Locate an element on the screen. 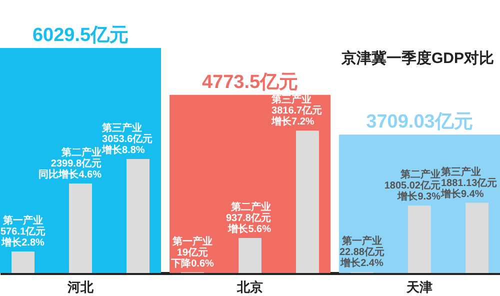  annotation: 增长9.4% is located at coordinates (462, 194).